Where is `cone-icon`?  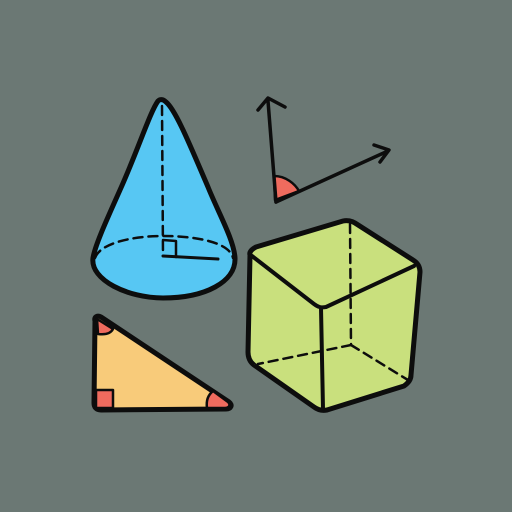 cone-icon is located at coordinates (164, 199).